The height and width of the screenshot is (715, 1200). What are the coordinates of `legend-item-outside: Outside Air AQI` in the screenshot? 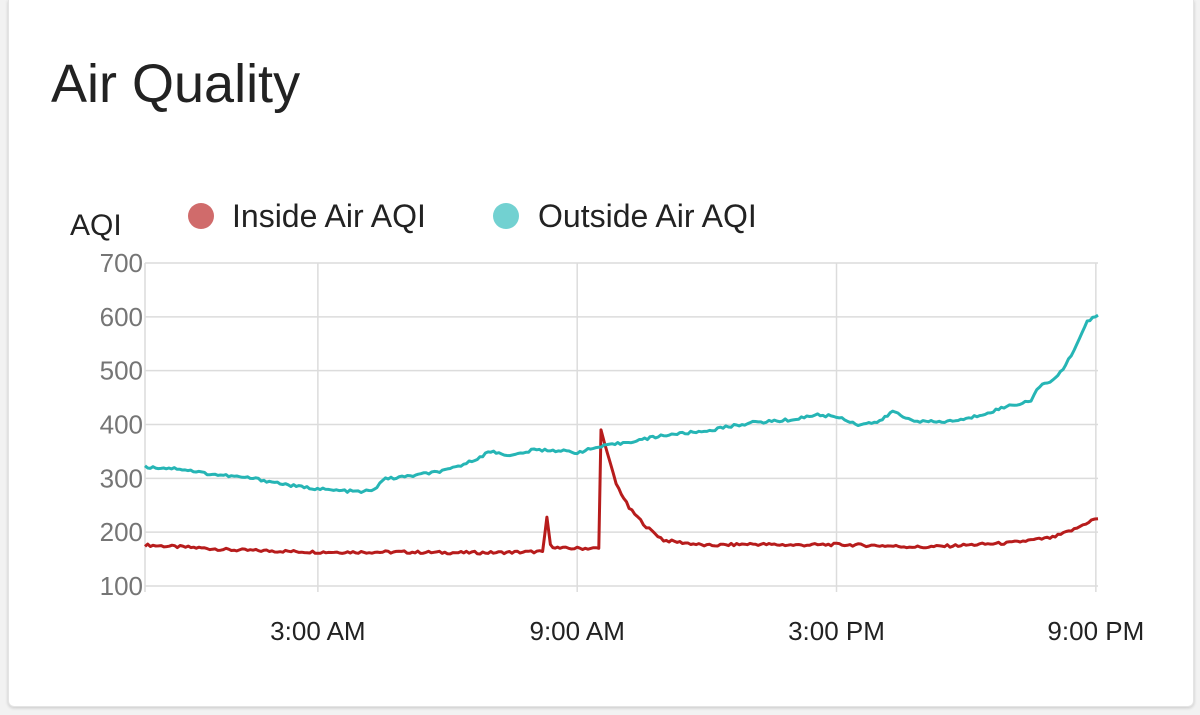 It's located at (625, 216).